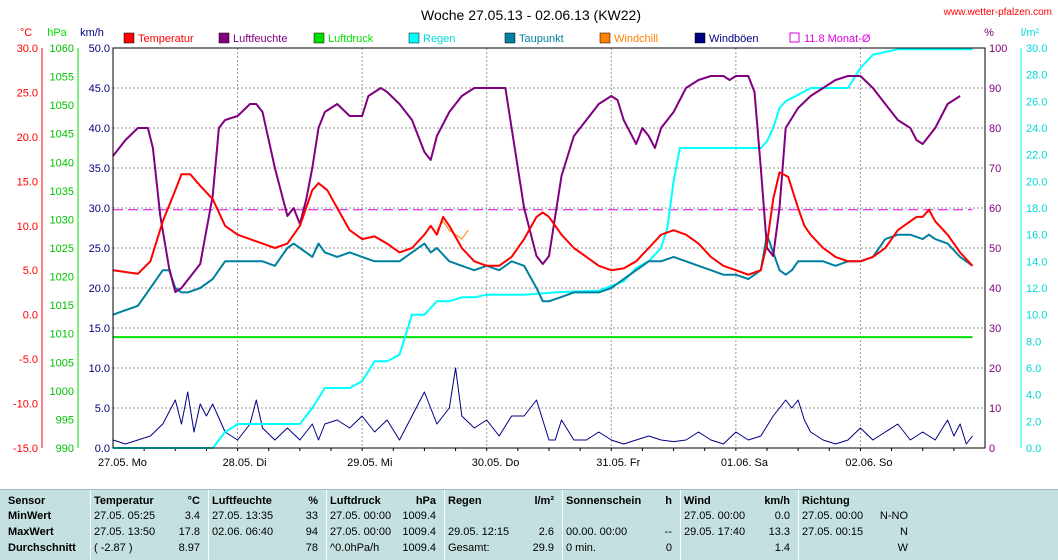 The width and height of the screenshot is (1058, 560). I want to click on pressure-unit-label: hPa, so click(57, 33).